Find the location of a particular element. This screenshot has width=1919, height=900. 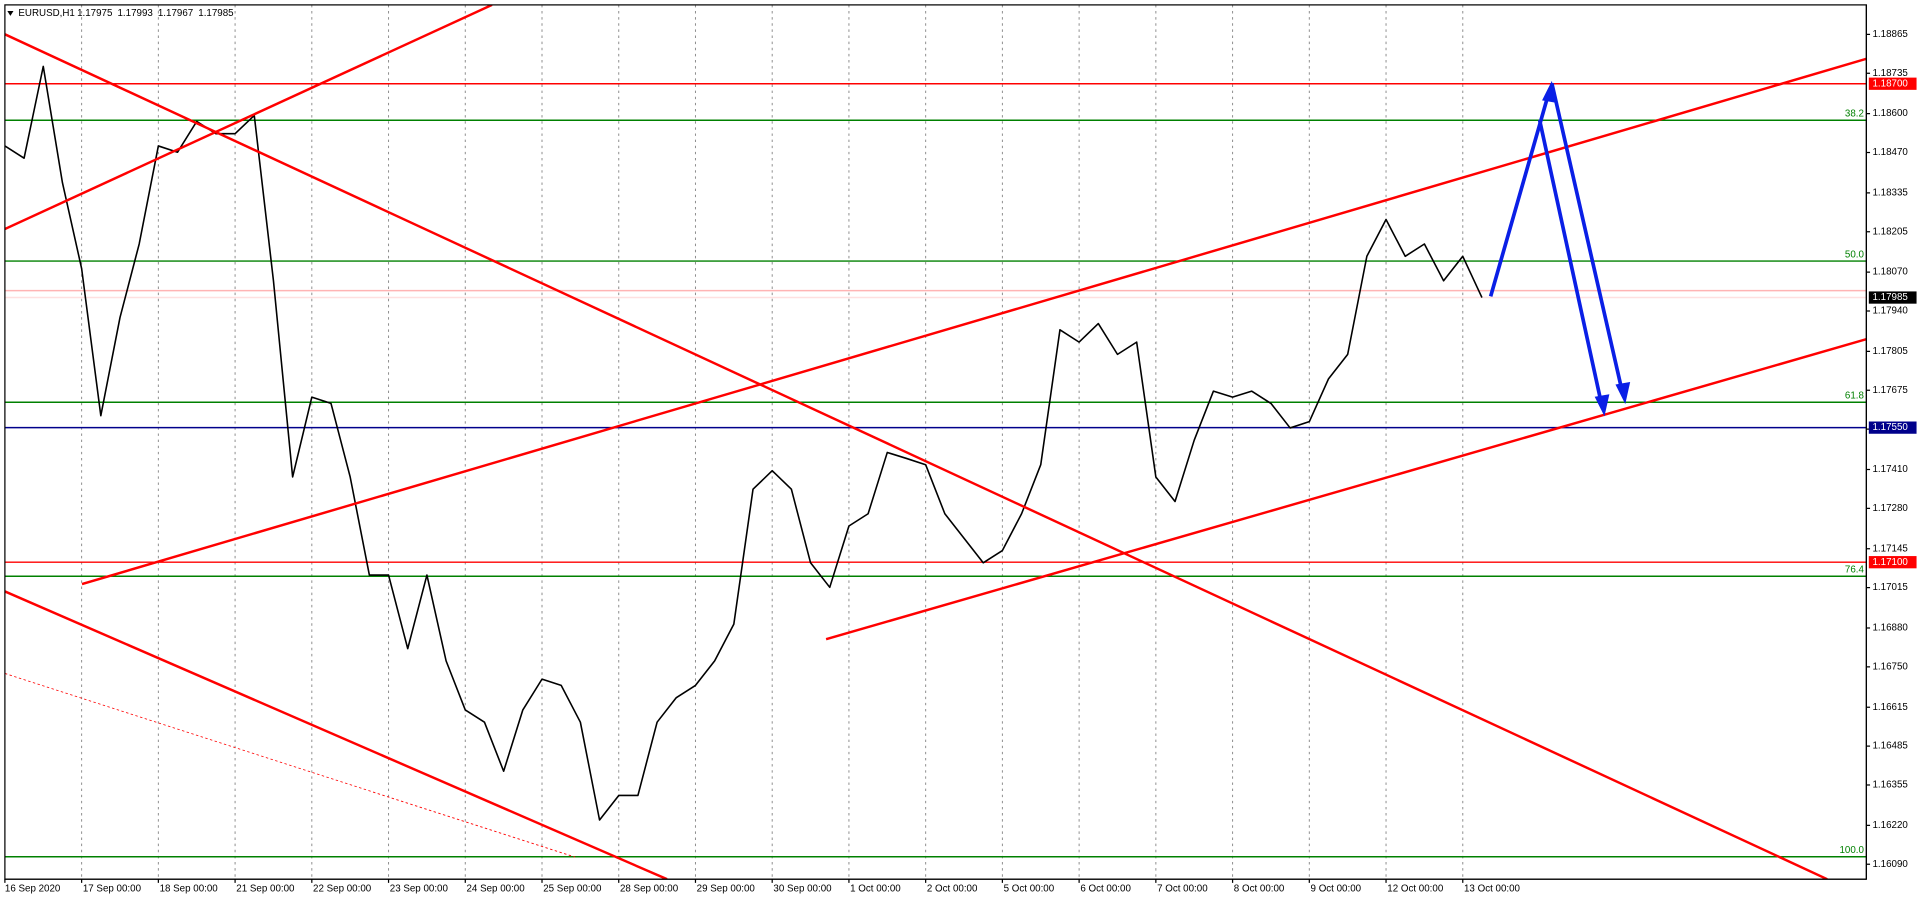

level-label: 38.2 is located at coordinates (1854, 114).